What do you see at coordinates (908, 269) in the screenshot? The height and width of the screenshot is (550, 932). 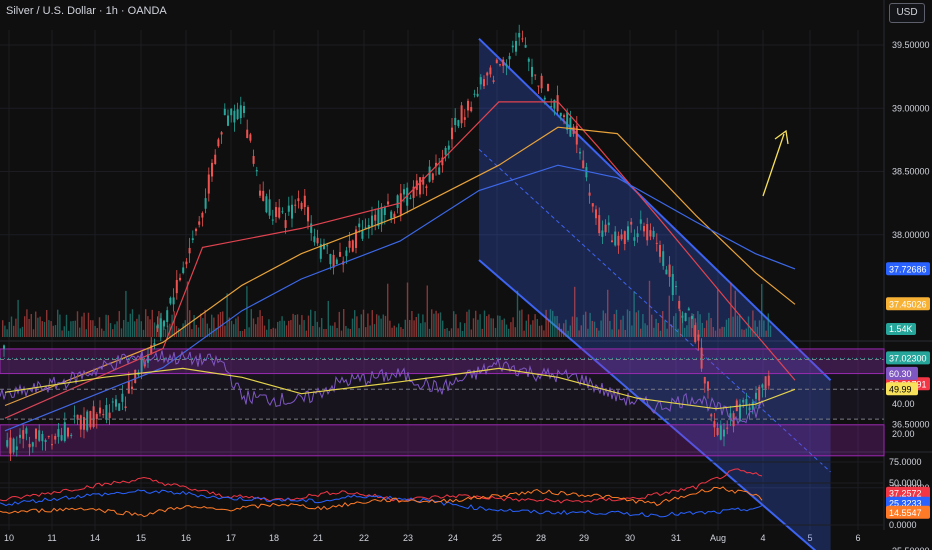 I see `price-label: 37.72686` at bounding box center [908, 269].